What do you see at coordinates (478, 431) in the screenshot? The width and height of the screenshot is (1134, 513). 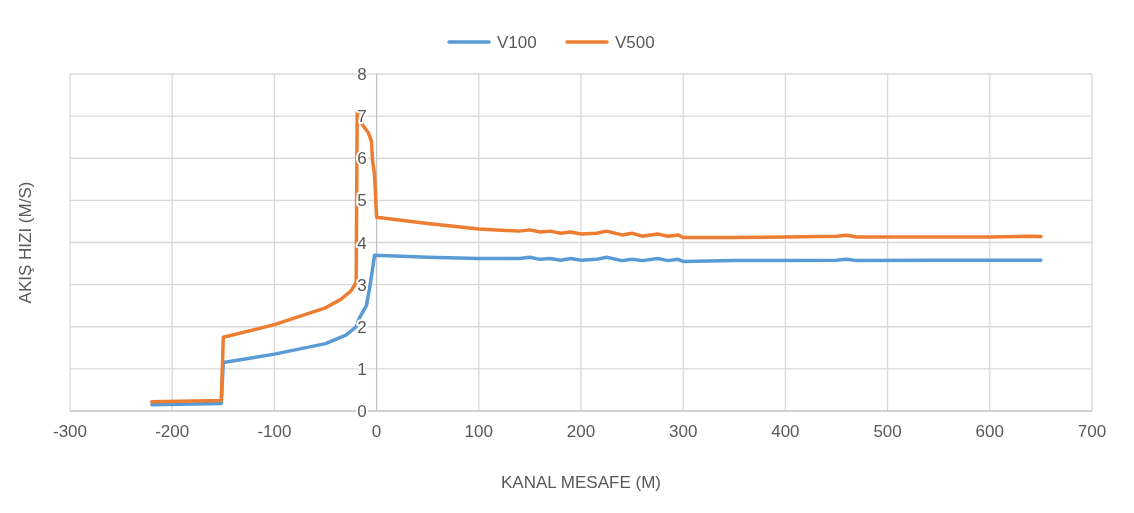 I see `x-tick-label: 100` at bounding box center [478, 431].